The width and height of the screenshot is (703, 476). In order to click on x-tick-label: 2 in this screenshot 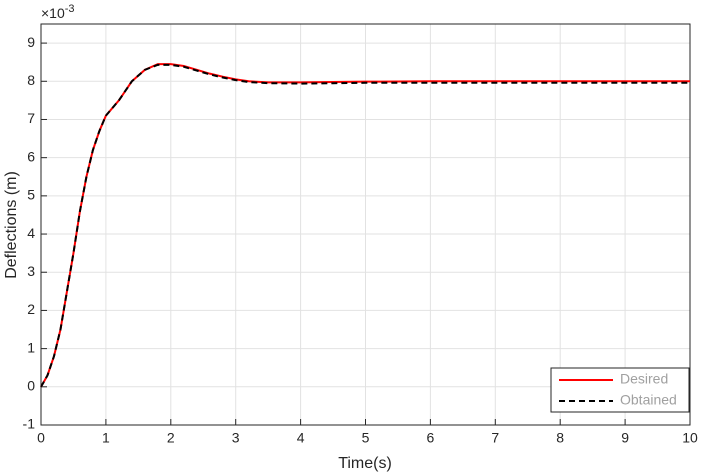, I will do `click(171, 438)`.